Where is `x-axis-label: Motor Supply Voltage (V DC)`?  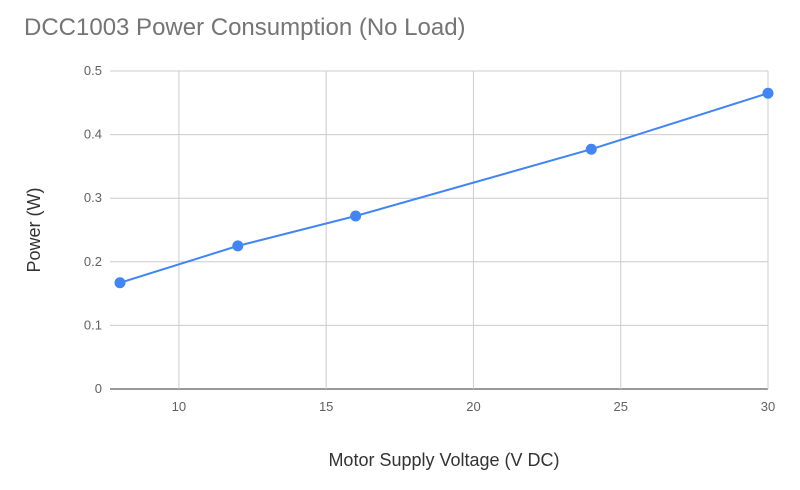 x-axis-label: Motor Supply Voltage (V DC) is located at coordinates (443, 460).